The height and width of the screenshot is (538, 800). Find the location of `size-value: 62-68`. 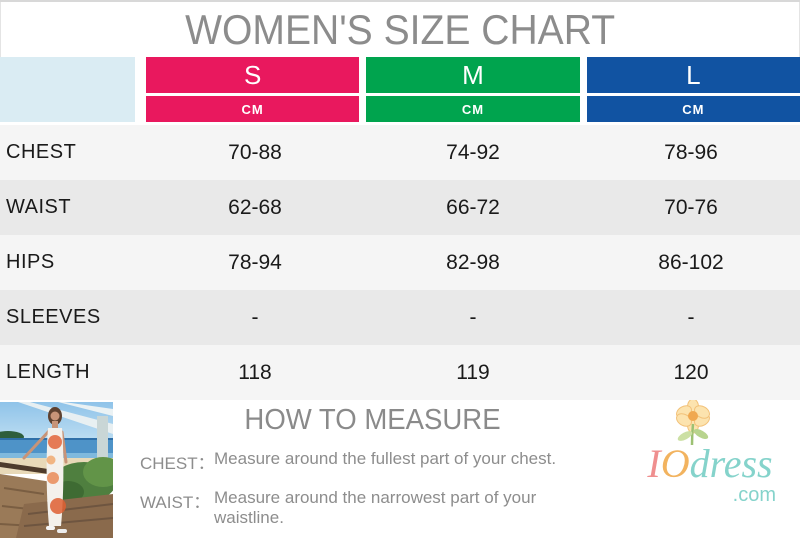

size-value: 62-68 is located at coordinates (255, 207).